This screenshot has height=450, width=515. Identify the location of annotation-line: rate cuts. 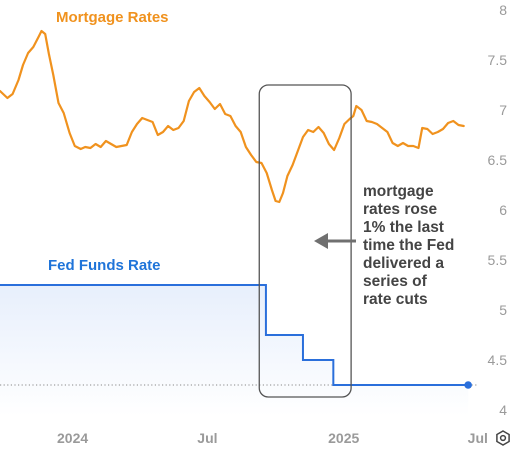
(395, 299).